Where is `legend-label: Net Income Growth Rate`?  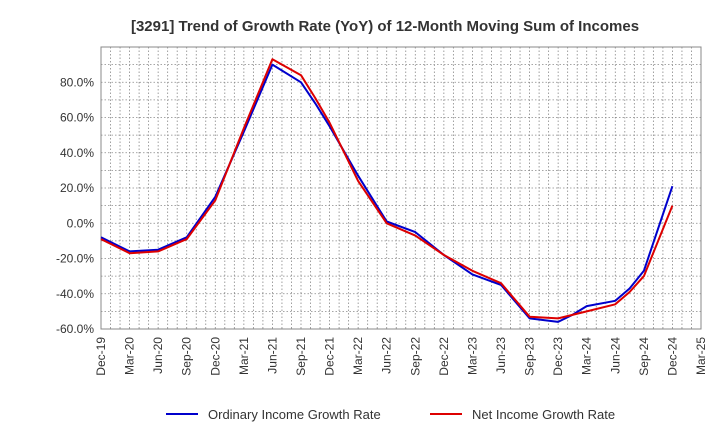 legend-label: Net Income Growth Rate is located at coordinates (543, 414).